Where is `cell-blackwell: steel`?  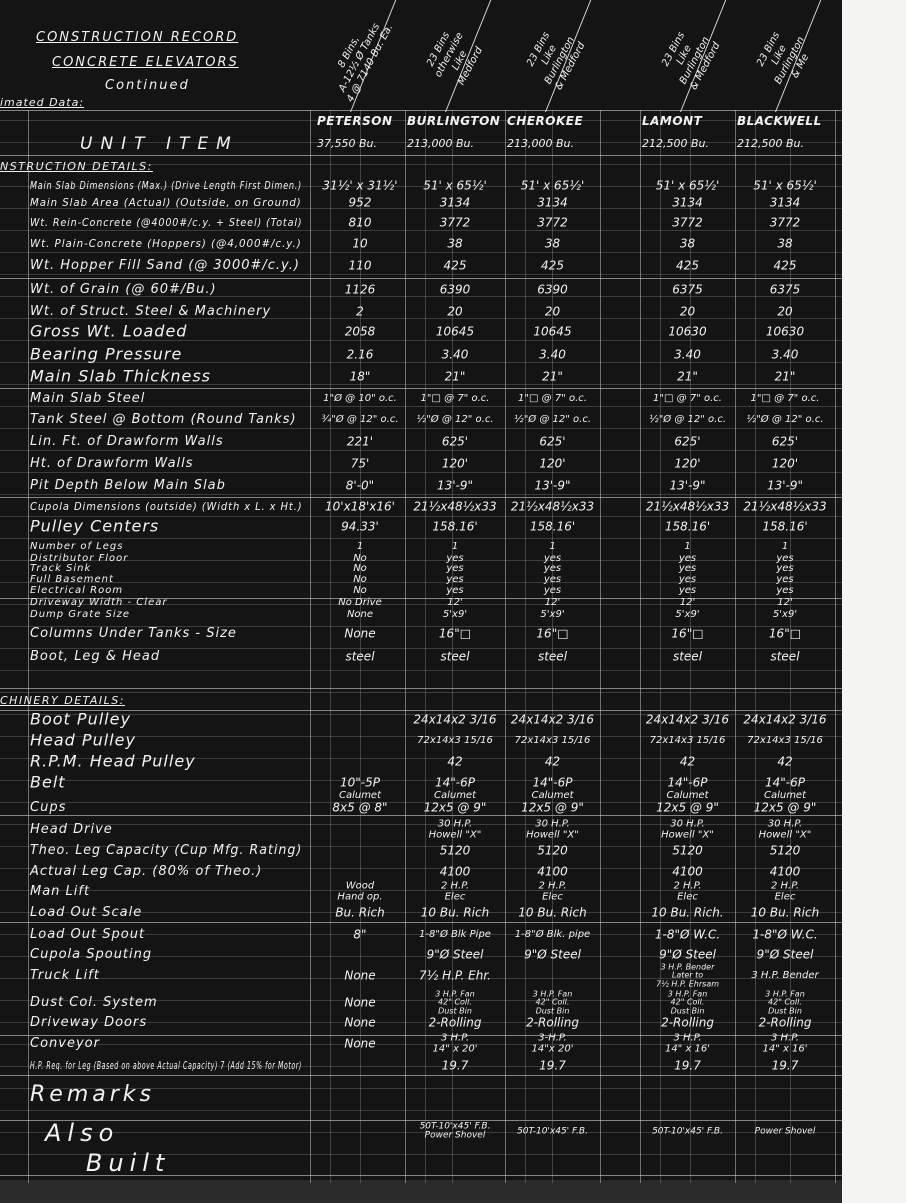 cell-blackwell: steel is located at coordinates (785, 657).